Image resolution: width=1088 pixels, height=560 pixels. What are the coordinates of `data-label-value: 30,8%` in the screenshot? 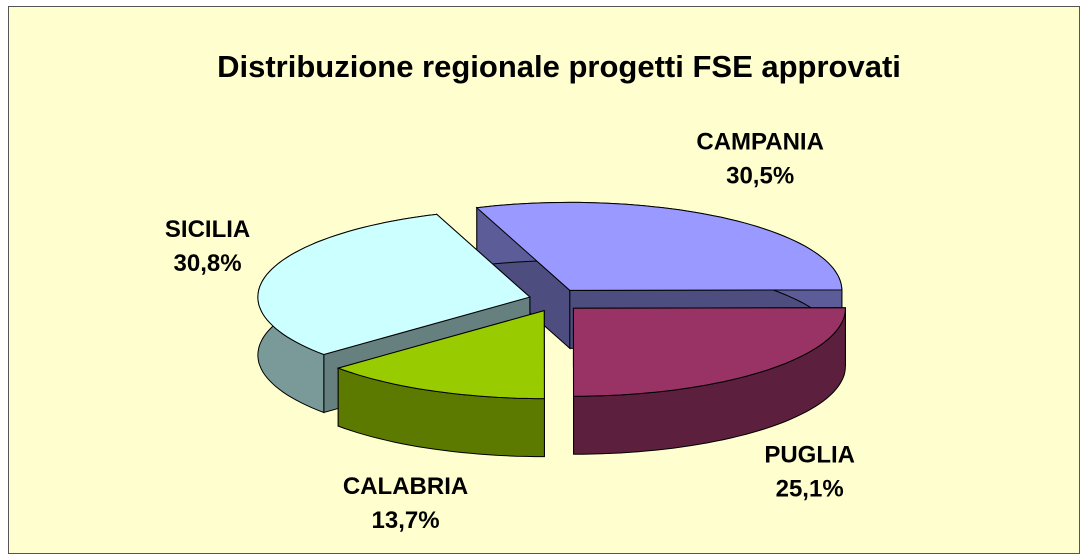 It's located at (208, 263).